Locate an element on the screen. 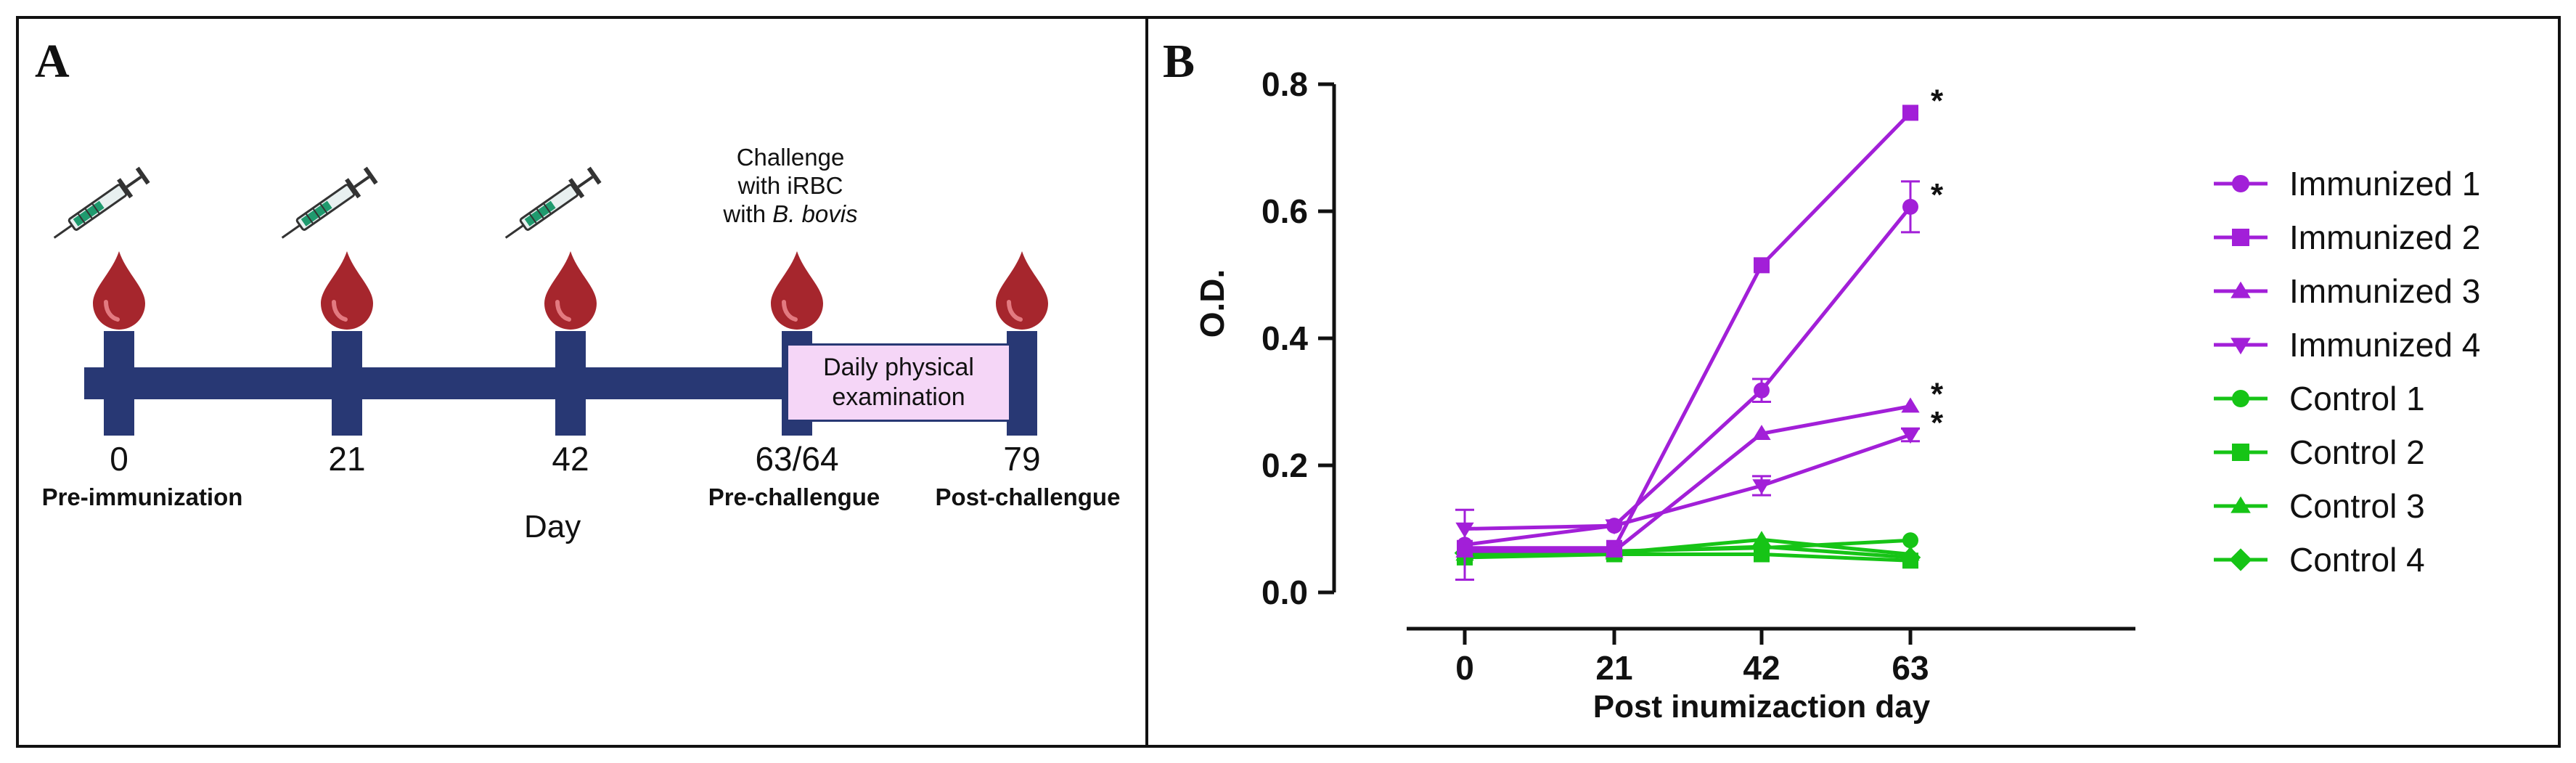  legend-entry: Control 1 is located at coordinates (2320, 398).